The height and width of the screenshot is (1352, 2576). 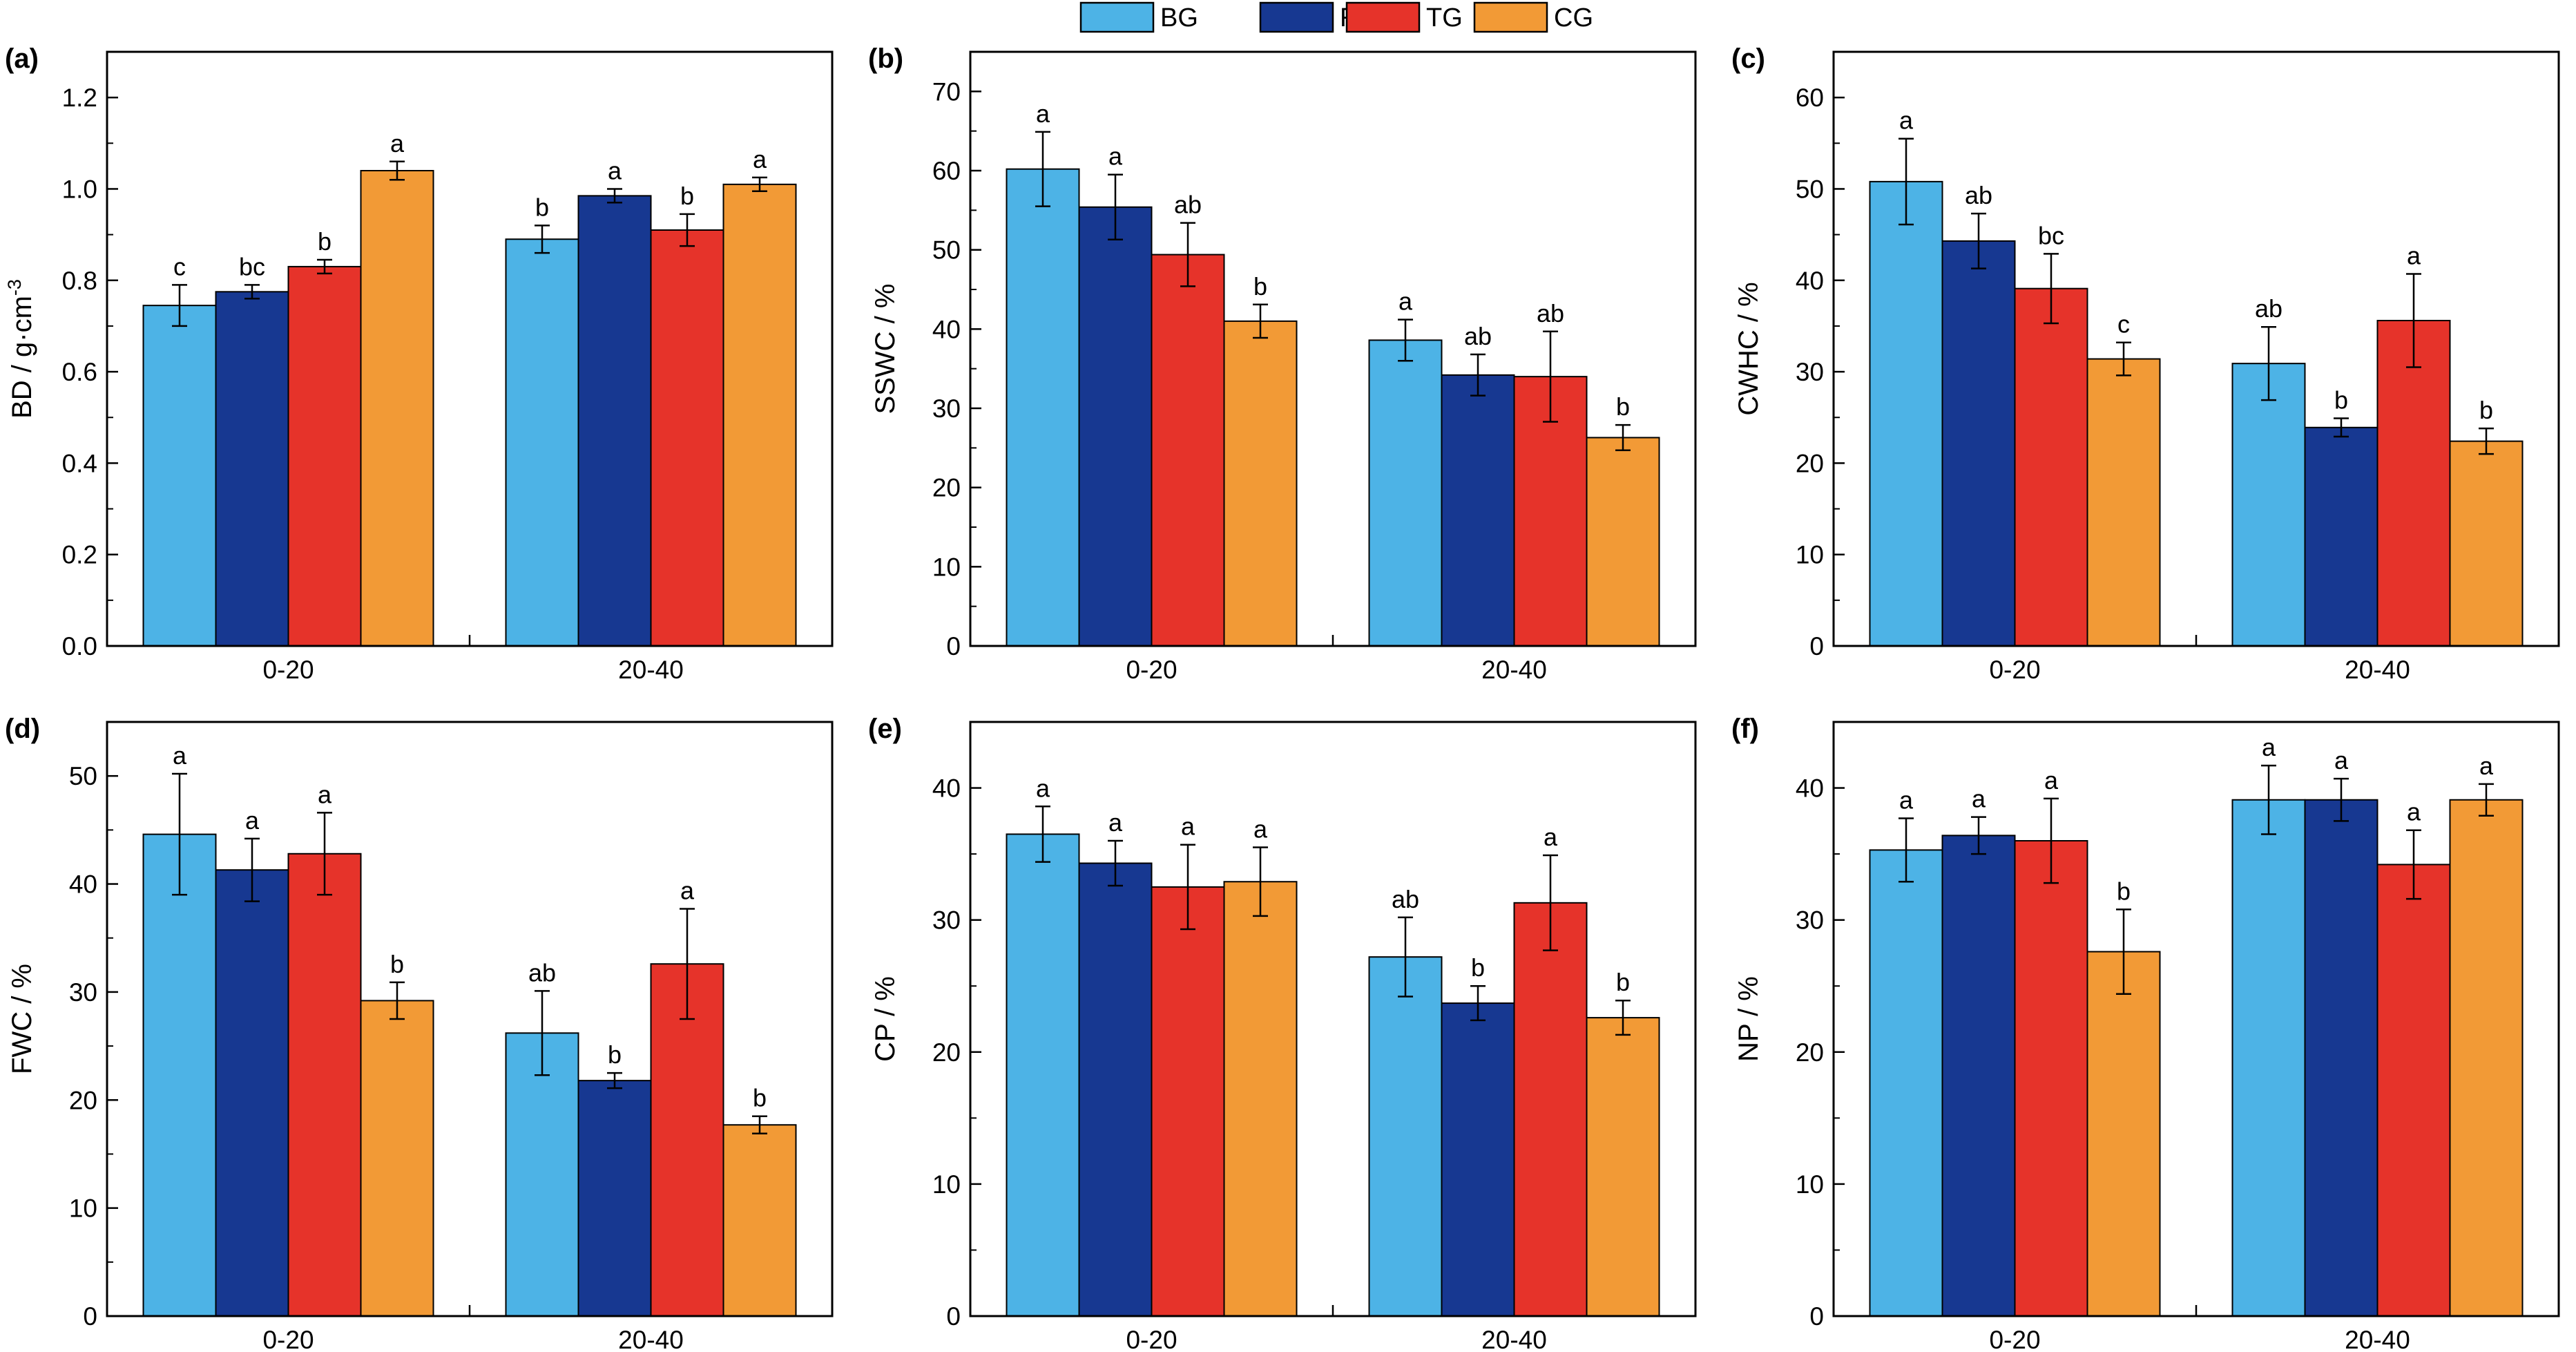 I want to click on y-tick-label-e: 20, so click(x=946, y=1052).